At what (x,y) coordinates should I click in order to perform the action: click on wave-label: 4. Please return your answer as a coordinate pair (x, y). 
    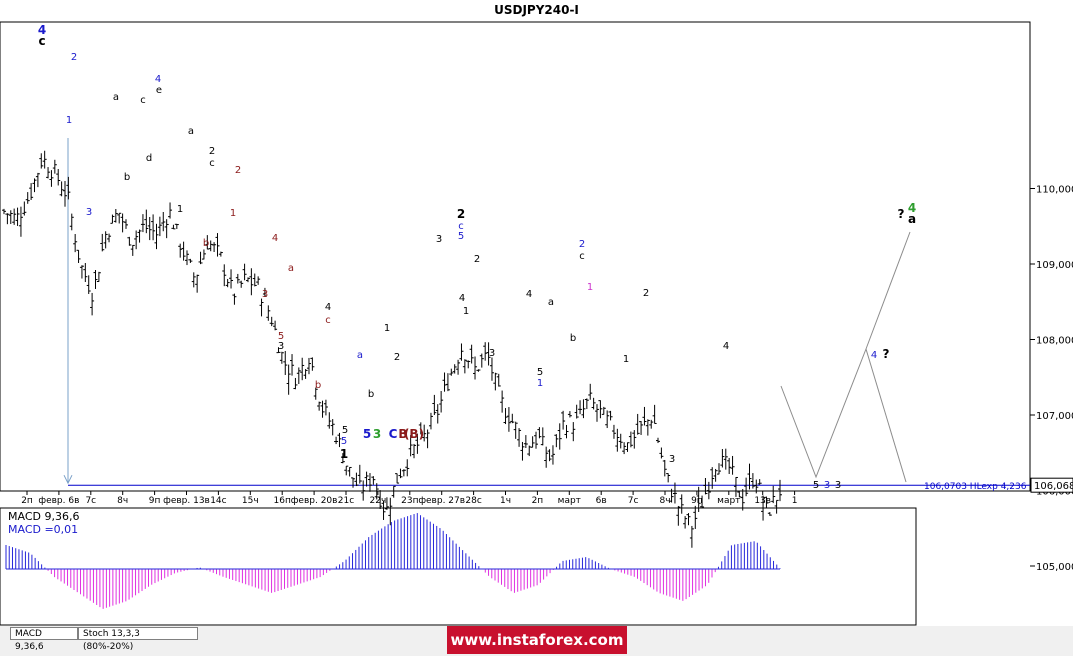
    Looking at the image, I should click on (462, 298).